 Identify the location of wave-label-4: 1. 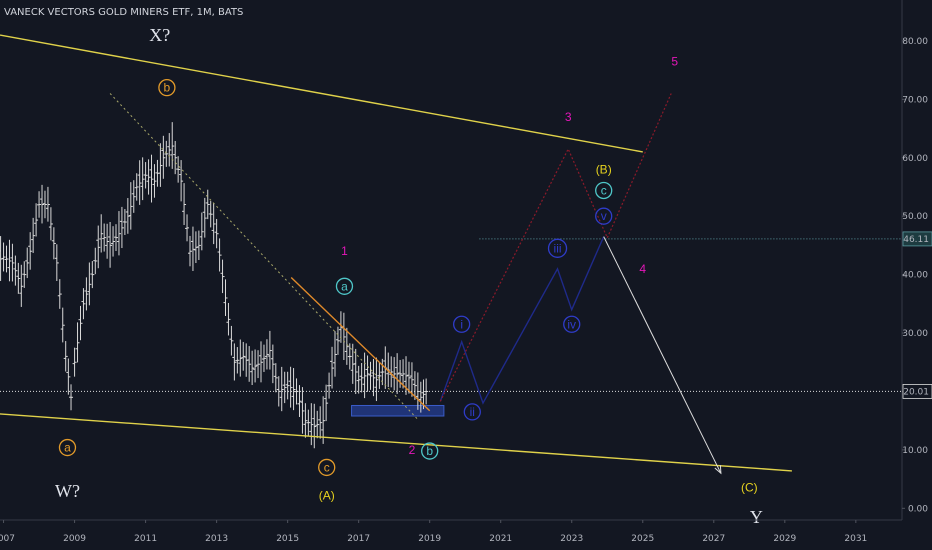
(344, 251).